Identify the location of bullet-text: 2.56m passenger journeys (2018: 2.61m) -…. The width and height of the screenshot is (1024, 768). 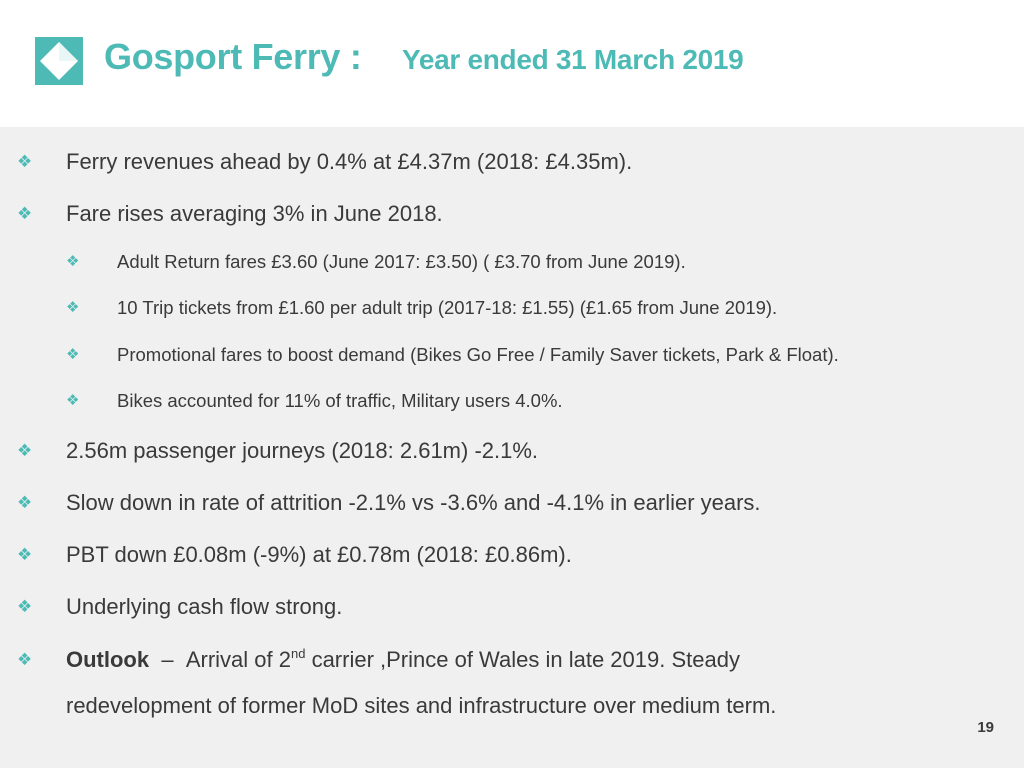
(302, 450).